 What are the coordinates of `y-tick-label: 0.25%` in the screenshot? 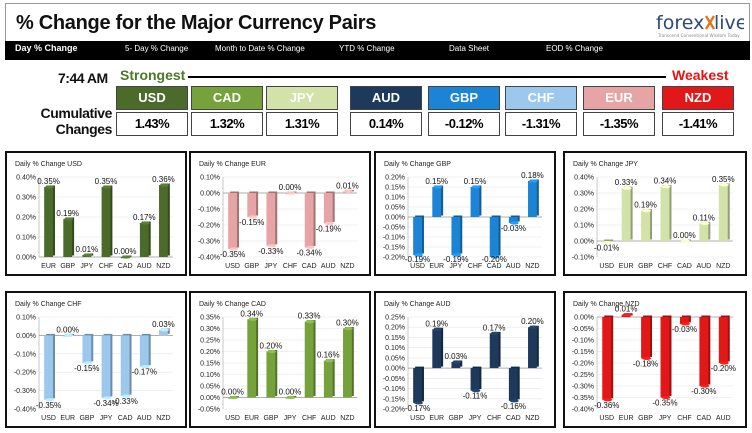 It's located at (210, 341).